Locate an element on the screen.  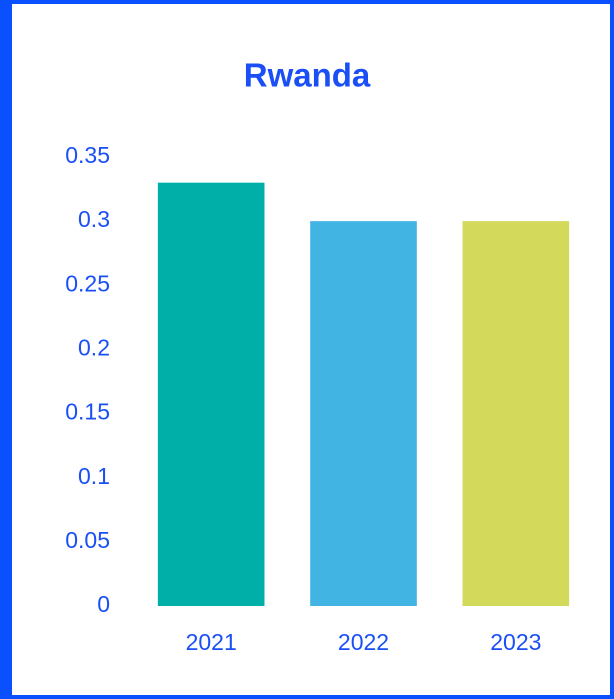
y-tick-label: 0.25 is located at coordinates (87, 283).